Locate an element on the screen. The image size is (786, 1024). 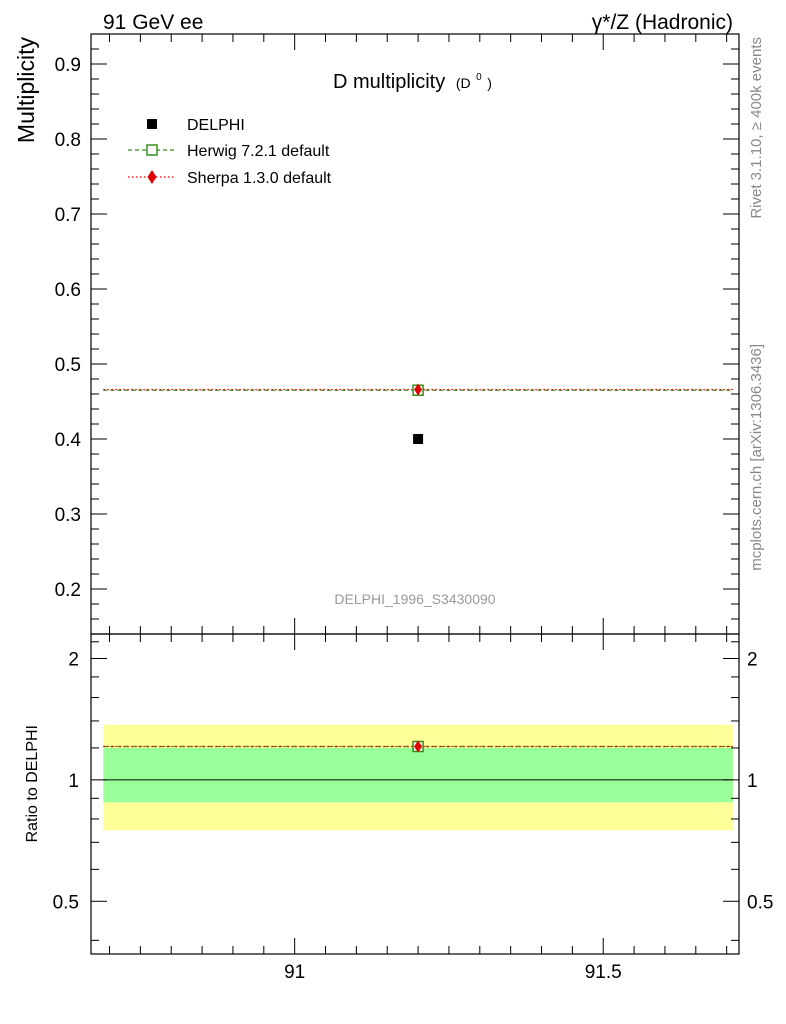
ratio-stat-uncertainty-band is located at coordinates (418, 775).